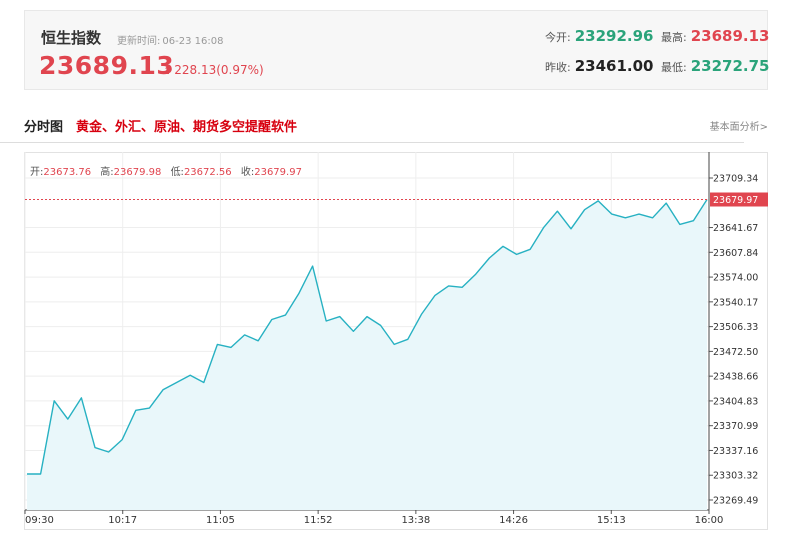 The image size is (800, 554). I want to click on y-tick-label: 23641.67, so click(735, 228).